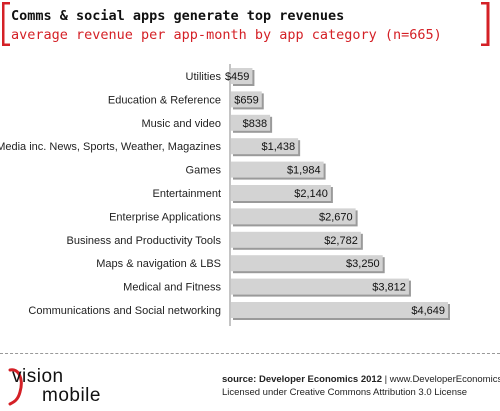  I want to click on logo-text-vision: vision, so click(38, 376).